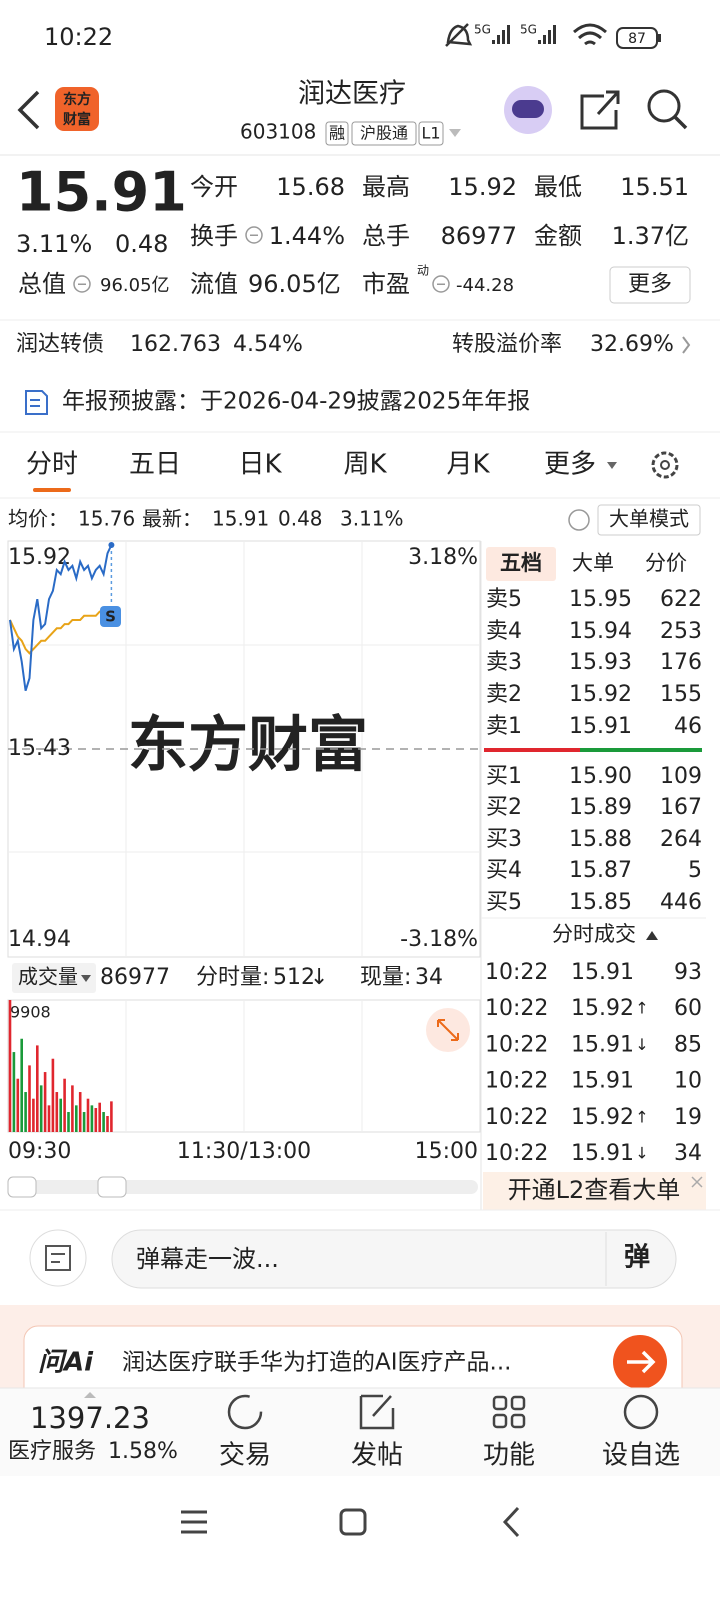  What do you see at coordinates (504, 599) in the screenshot?
I see `book-label: 卖5` at bounding box center [504, 599].